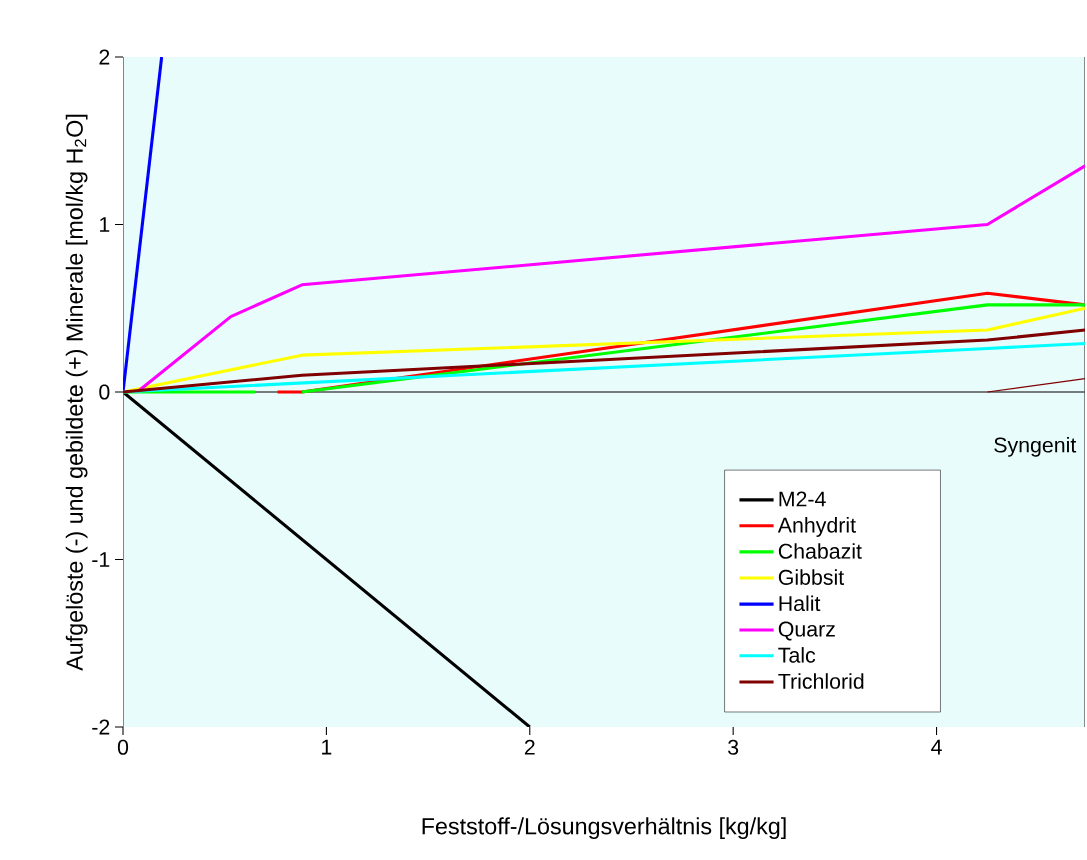  What do you see at coordinates (733, 747) in the screenshot?
I see `x-tick-label: 3` at bounding box center [733, 747].